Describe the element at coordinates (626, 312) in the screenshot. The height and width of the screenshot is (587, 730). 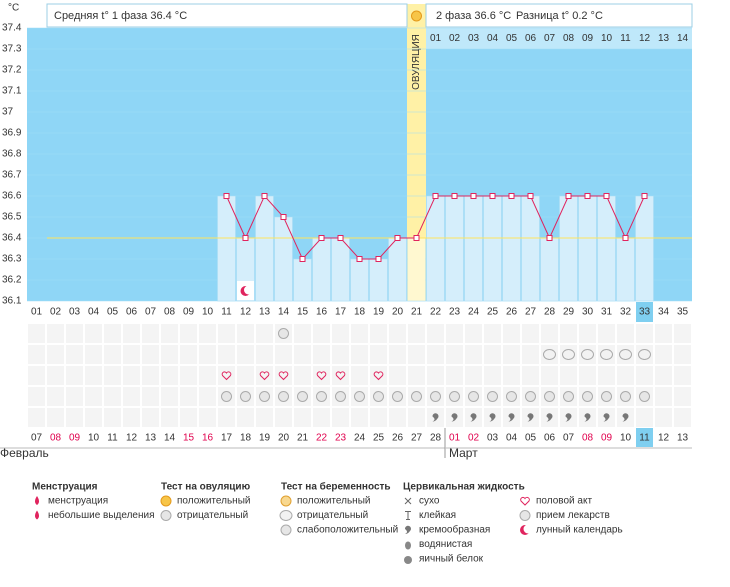
I see `x-tick-label: 32` at that location.